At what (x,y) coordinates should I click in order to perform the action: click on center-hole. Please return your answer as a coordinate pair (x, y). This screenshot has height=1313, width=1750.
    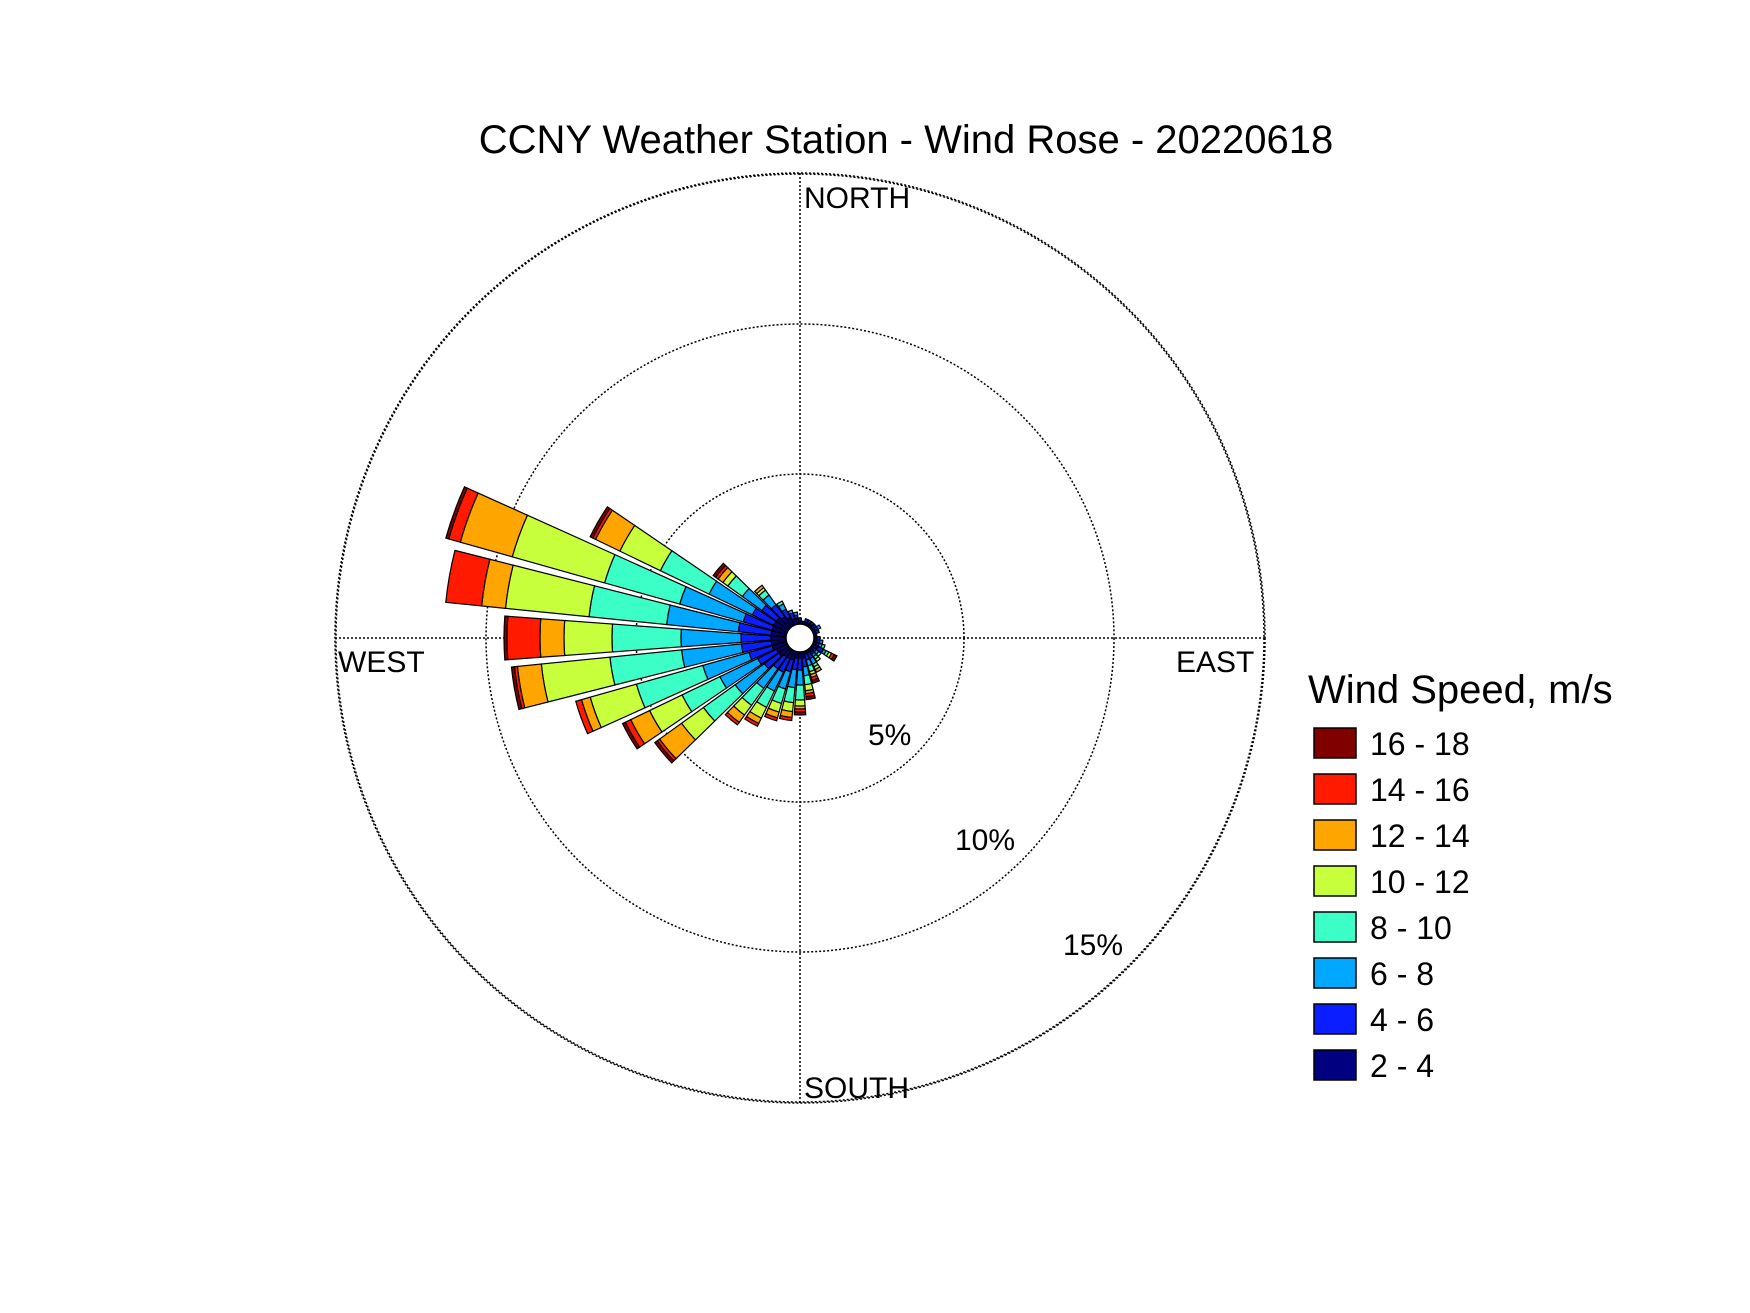
    Looking at the image, I should click on (800, 638).